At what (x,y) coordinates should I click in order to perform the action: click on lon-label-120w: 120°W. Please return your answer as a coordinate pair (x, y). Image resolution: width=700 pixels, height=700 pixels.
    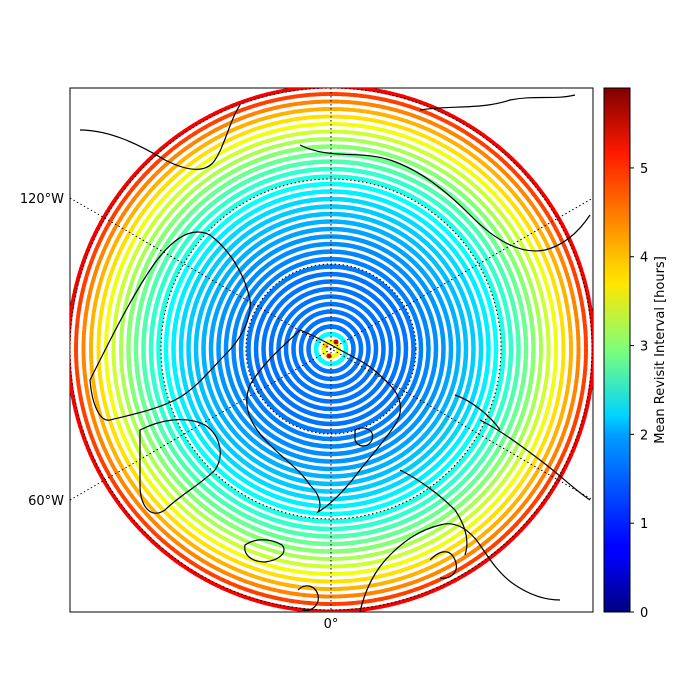
    Looking at the image, I should click on (42, 199).